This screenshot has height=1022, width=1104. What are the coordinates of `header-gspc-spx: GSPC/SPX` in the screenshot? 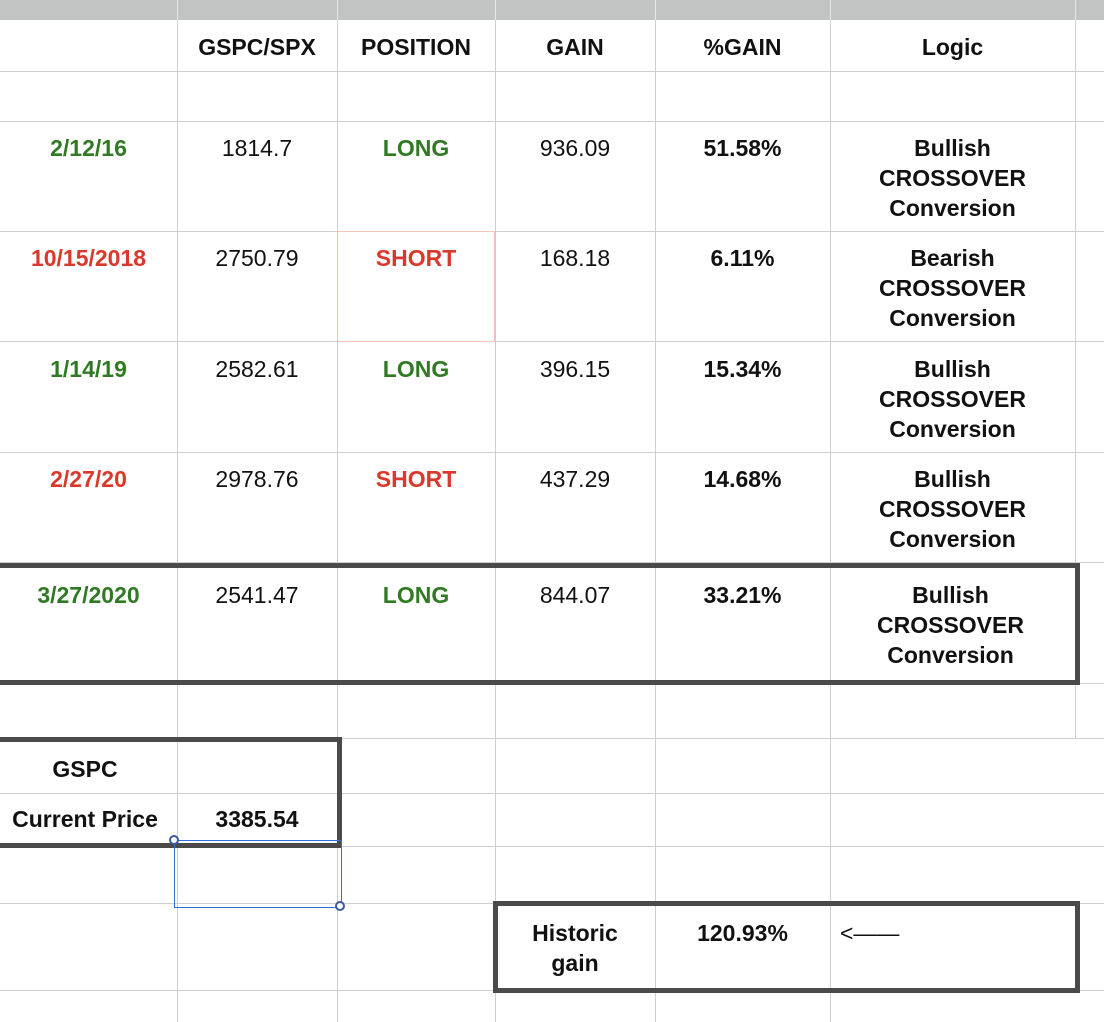 It's located at (257, 47).